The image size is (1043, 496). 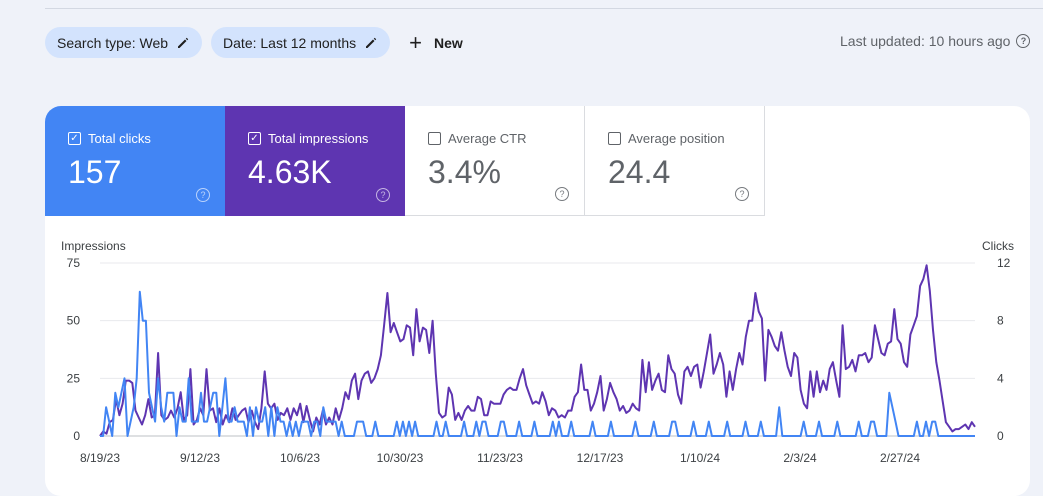 What do you see at coordinates (675, 161) in the screenshot?
I see `metric-average-position: Average position 24.4 ?` at bounding box center [675, 161].